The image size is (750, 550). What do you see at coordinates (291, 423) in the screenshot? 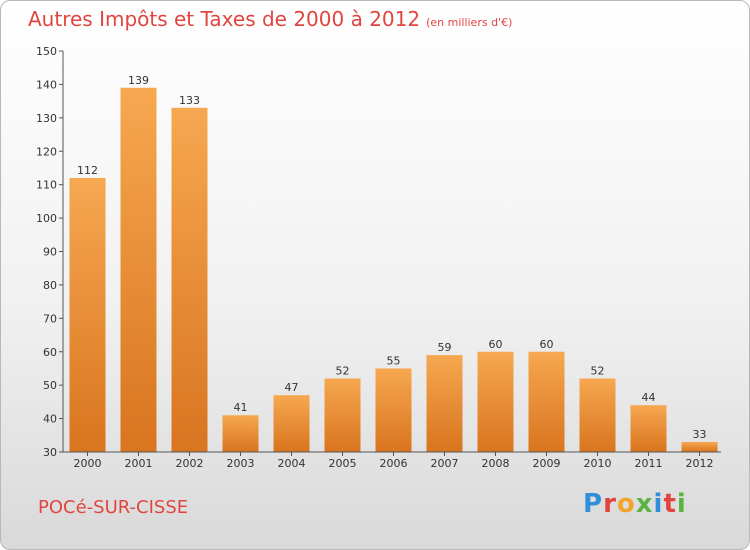
I see `bar-2004` at bounding box center [291, 423].